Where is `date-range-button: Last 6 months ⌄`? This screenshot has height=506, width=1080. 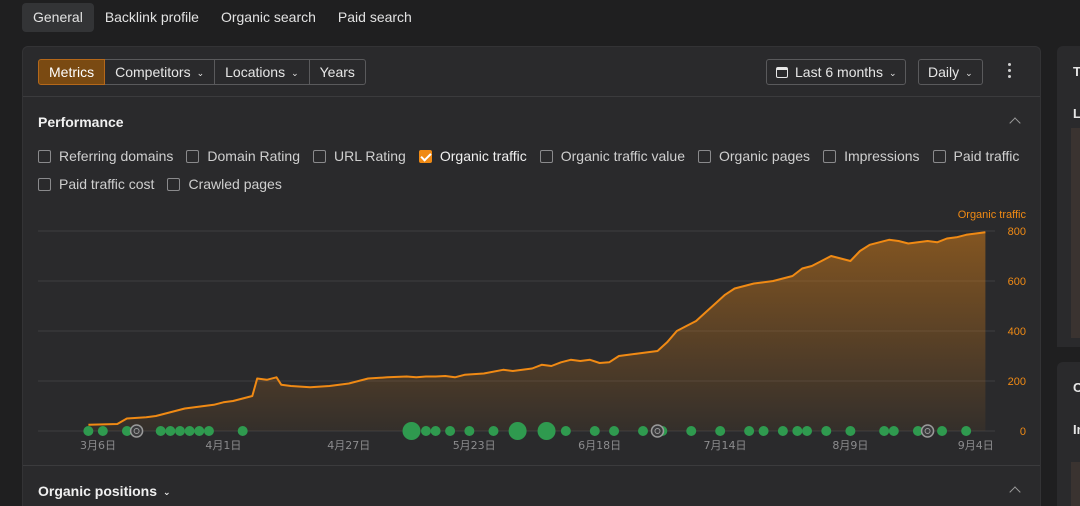 date-range-button: Last 6 months ⌄ is located at coordinates (836, 72).